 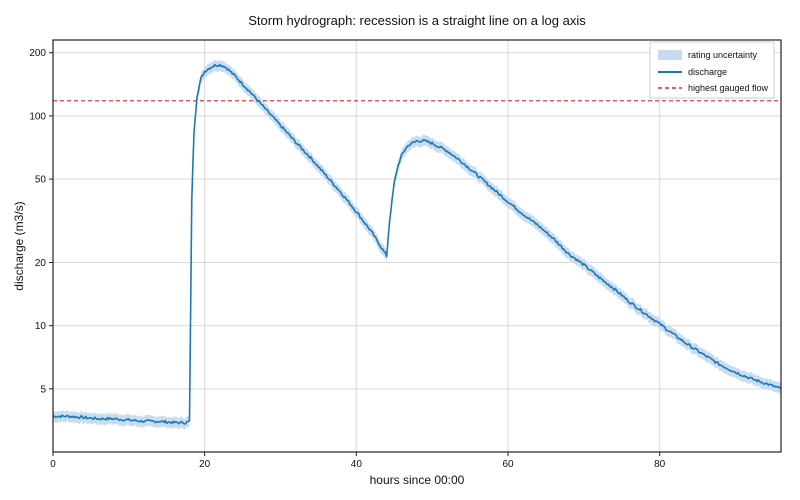 What do you see at coordinates (43, 389) in the screenshot?
I see `y-tick-label: 5` at bounding box center [43, 389].